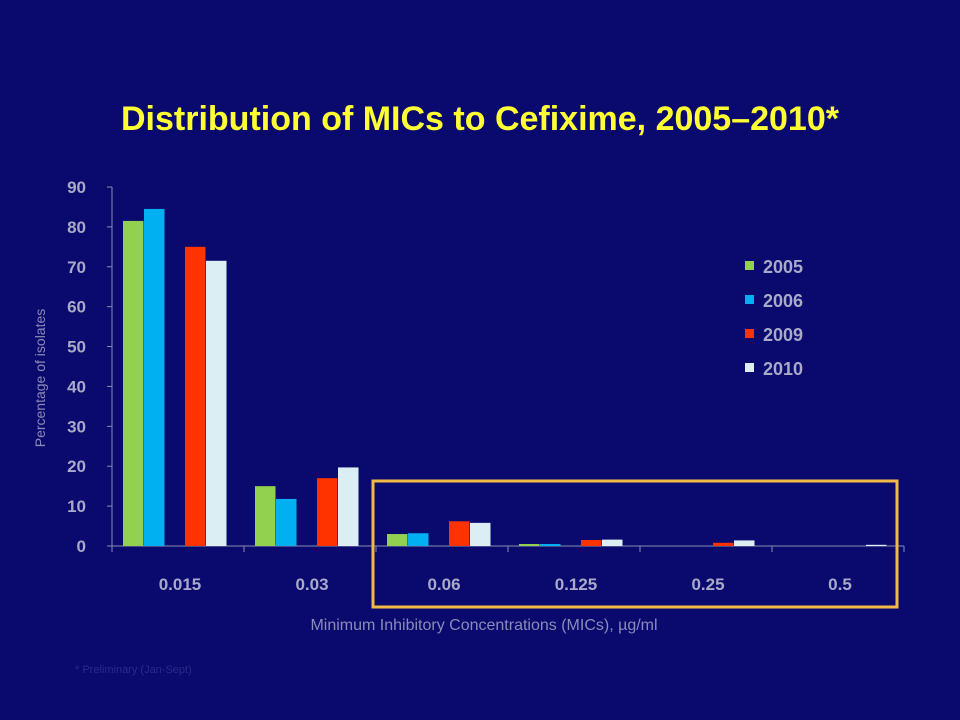  What do you see at coordinates (707, 584) in the screenshot?
I see `x-tick-label: 0.25` at bounding box center [707, 584].